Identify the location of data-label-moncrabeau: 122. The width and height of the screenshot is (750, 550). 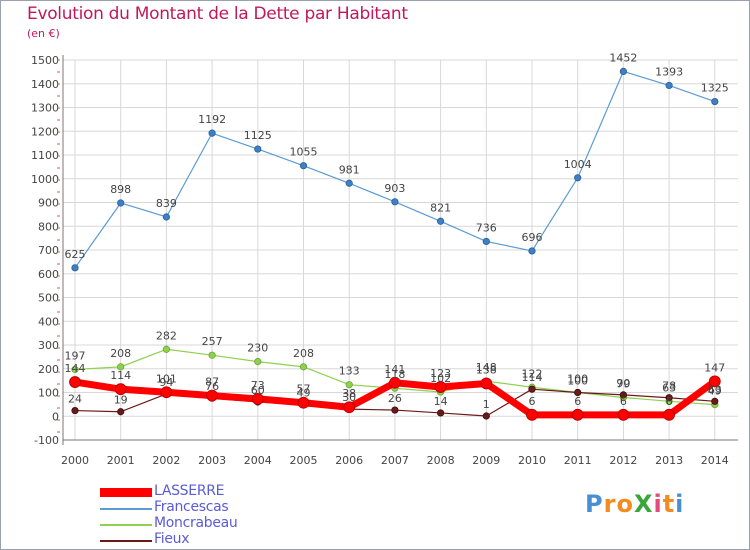
(532, 373).